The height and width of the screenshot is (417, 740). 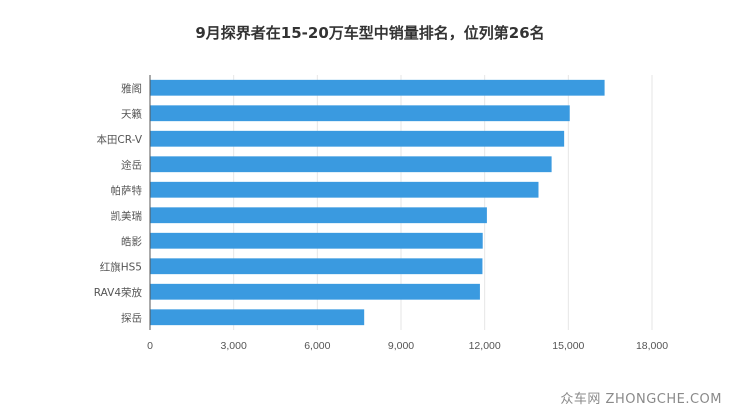 I want to click on category-label: 皓影, so click(x=131, y=241).